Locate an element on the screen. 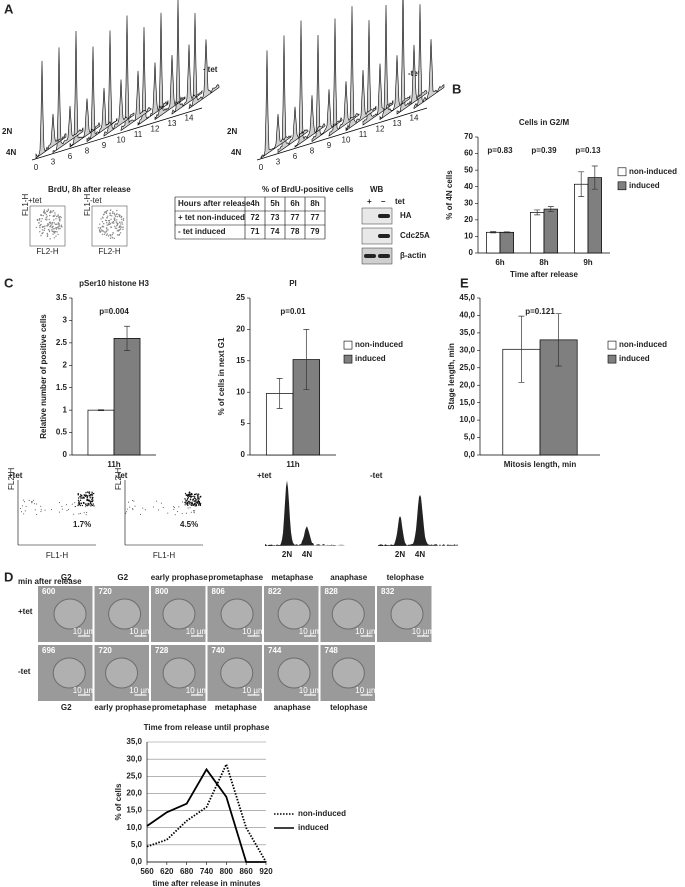 Image resolution: width=685 pixels, height=887 pixels. y-tick-label: 0.5 is located at coordinates (62, 432).